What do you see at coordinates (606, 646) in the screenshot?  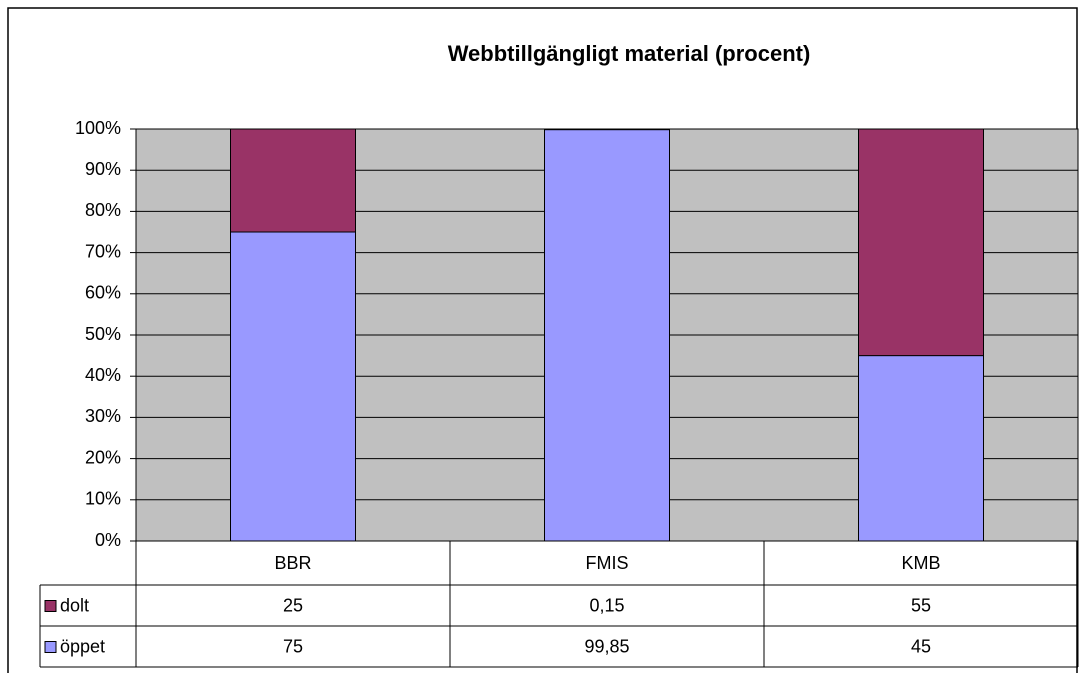 I see `table-value: 99,85` at bounding box center [606, 646].